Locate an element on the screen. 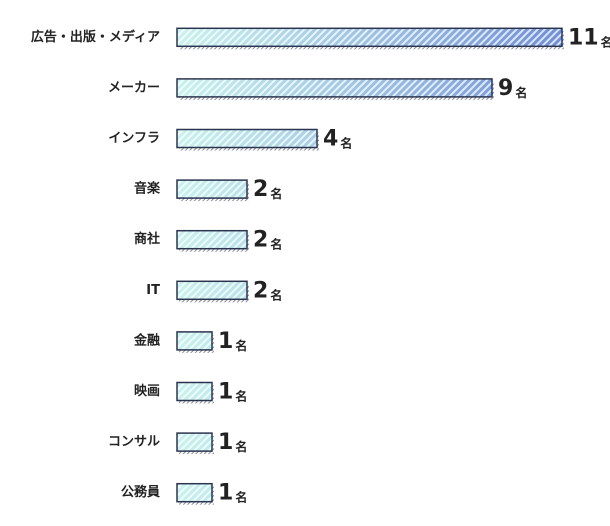  value-number: 4 is located at coordinates (330, 139).